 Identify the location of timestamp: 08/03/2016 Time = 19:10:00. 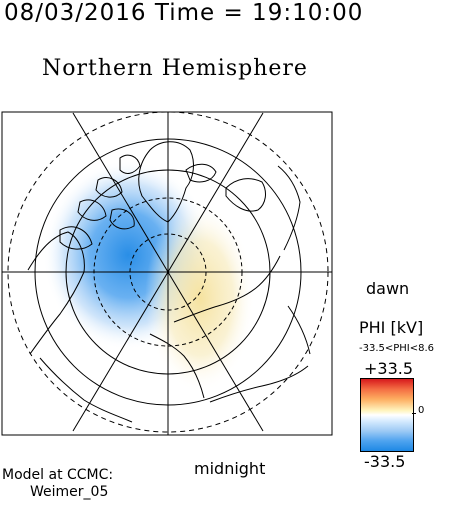
(184, 13).